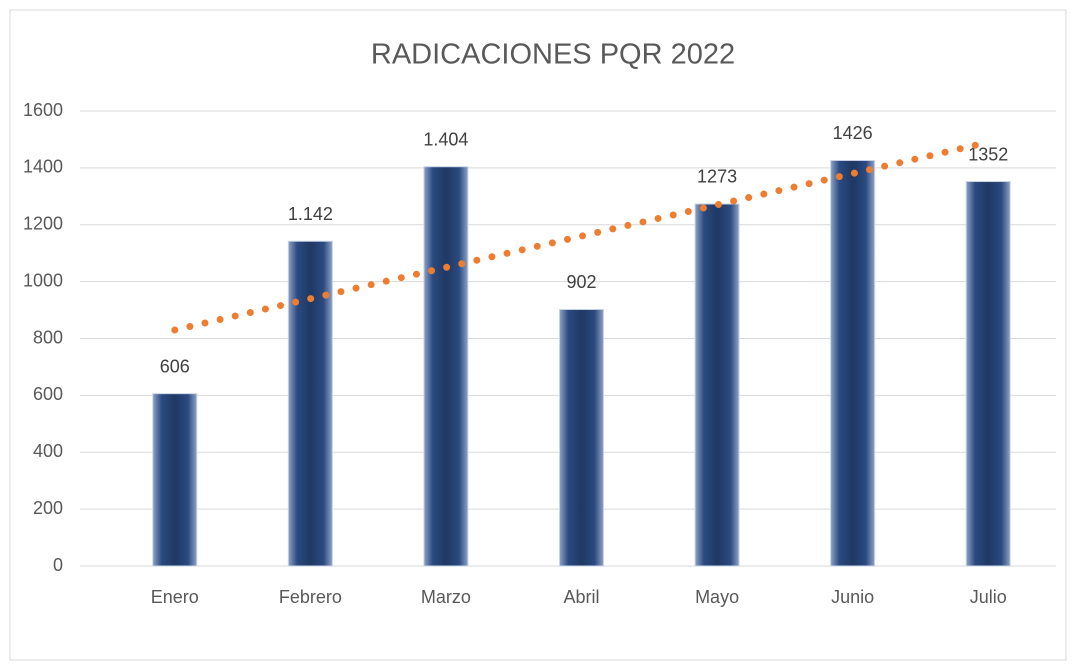  I want to click on value-label: 1.142, so click(310, 214).